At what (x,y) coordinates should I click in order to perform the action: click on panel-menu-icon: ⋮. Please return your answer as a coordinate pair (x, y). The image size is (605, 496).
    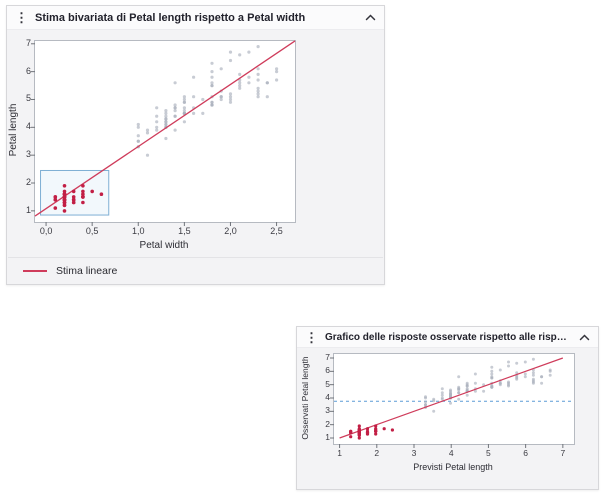
    Looking at the image, I should click on (21, 17).